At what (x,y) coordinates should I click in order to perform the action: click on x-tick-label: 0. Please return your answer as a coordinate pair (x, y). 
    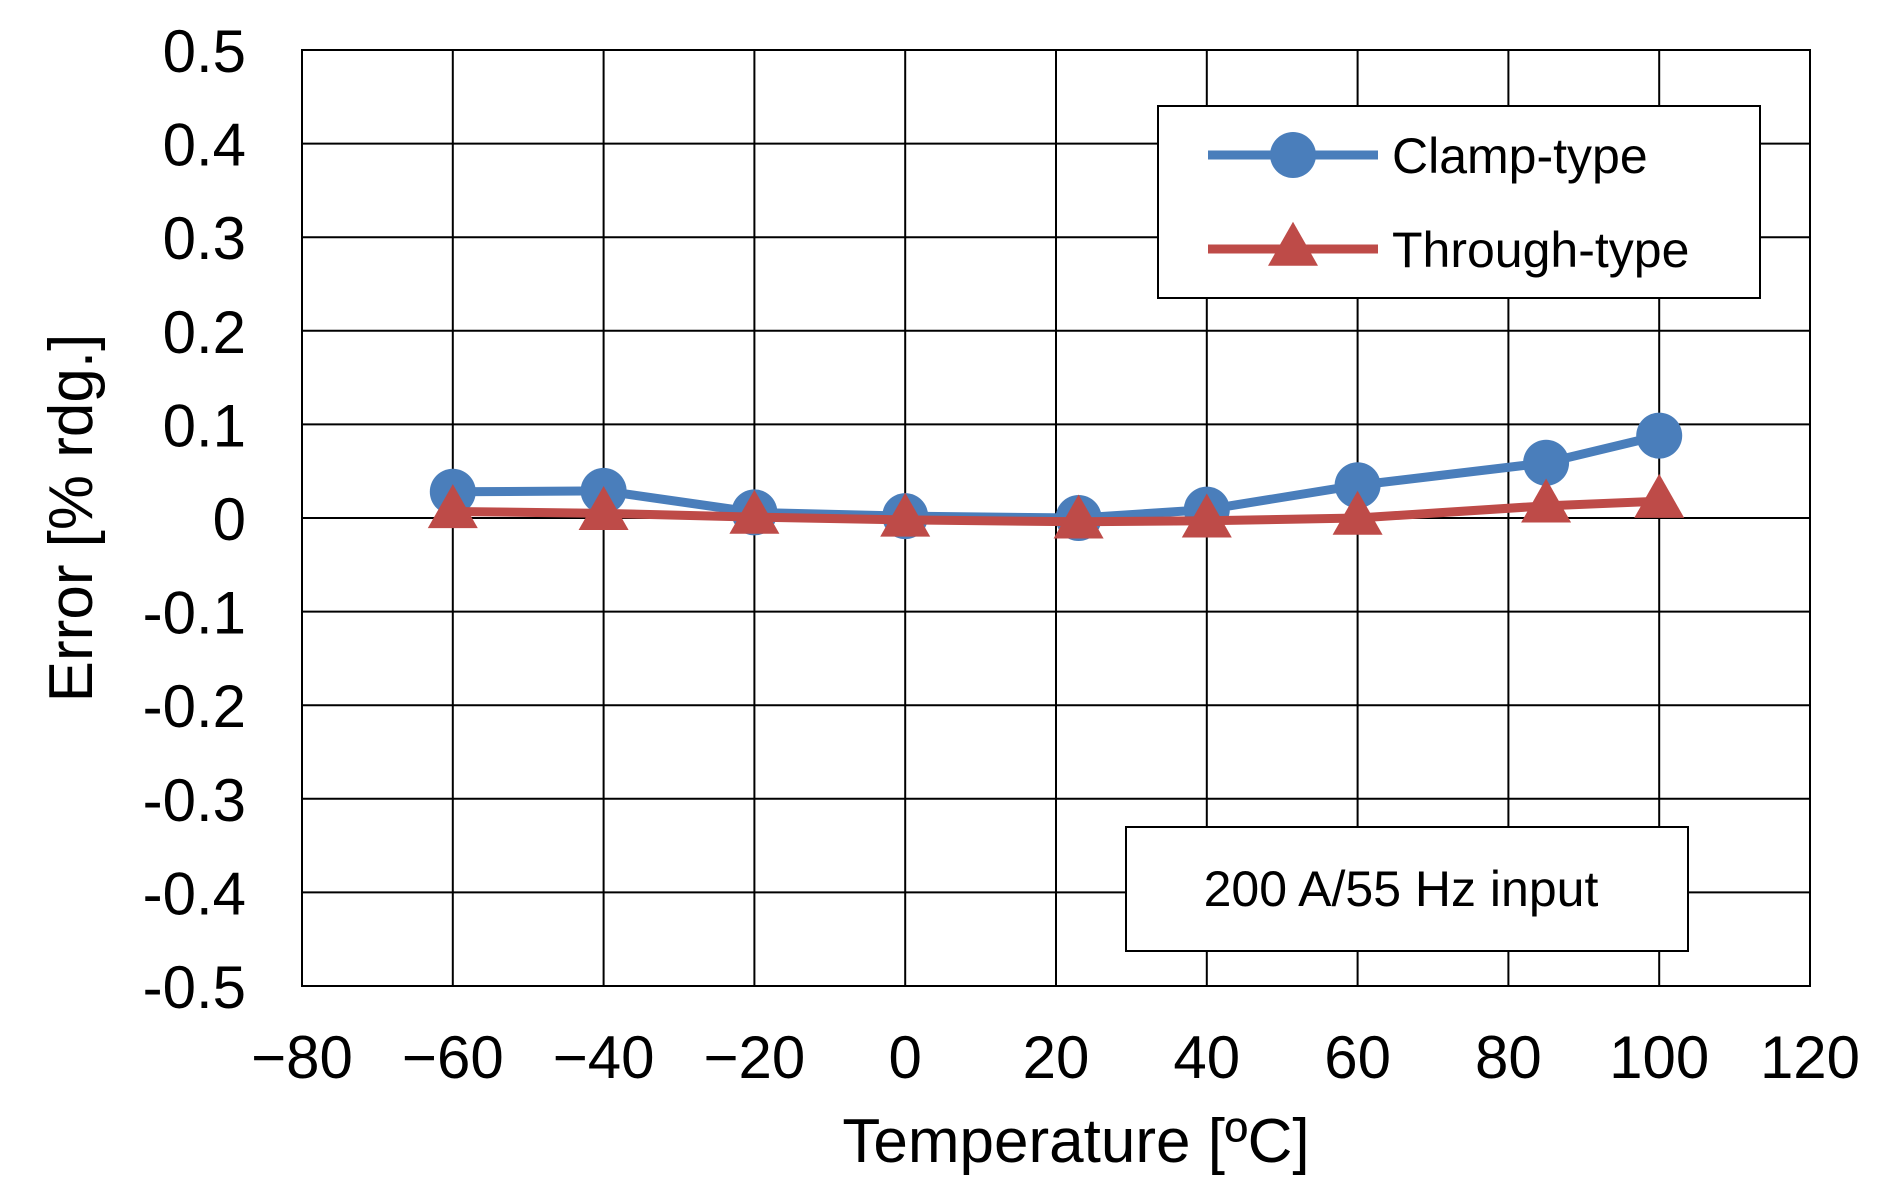
    Looking at the image, I should click on (905, 1057).